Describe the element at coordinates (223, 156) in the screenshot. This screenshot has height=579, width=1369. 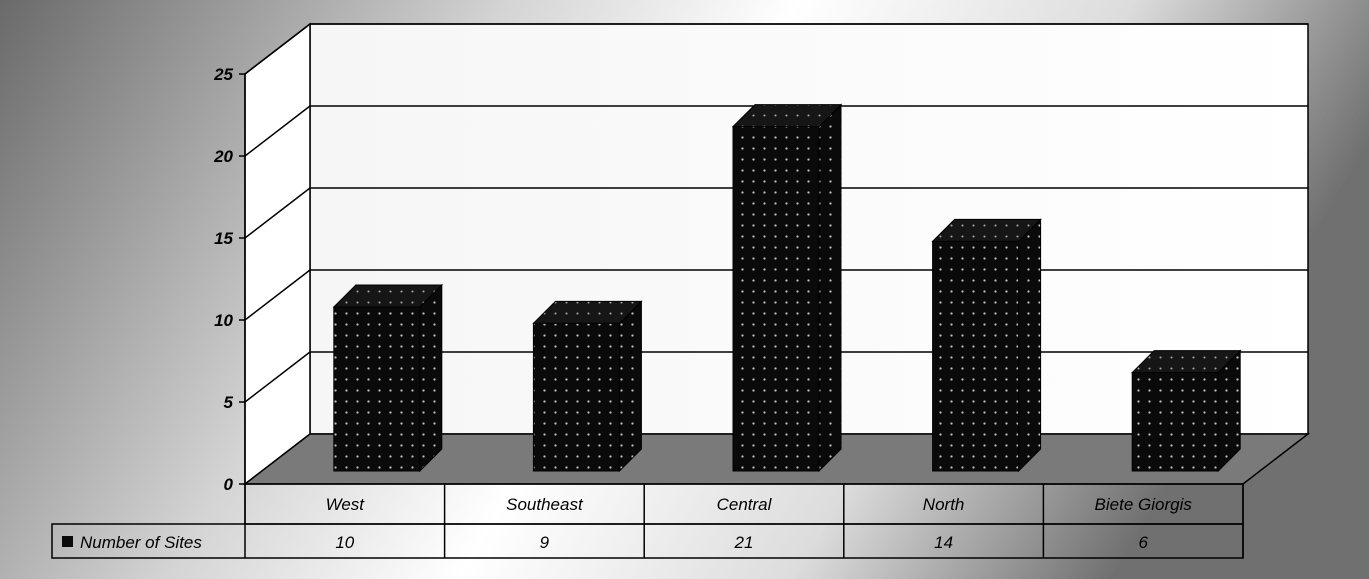
I see `y-tick-label: 20` at that location.